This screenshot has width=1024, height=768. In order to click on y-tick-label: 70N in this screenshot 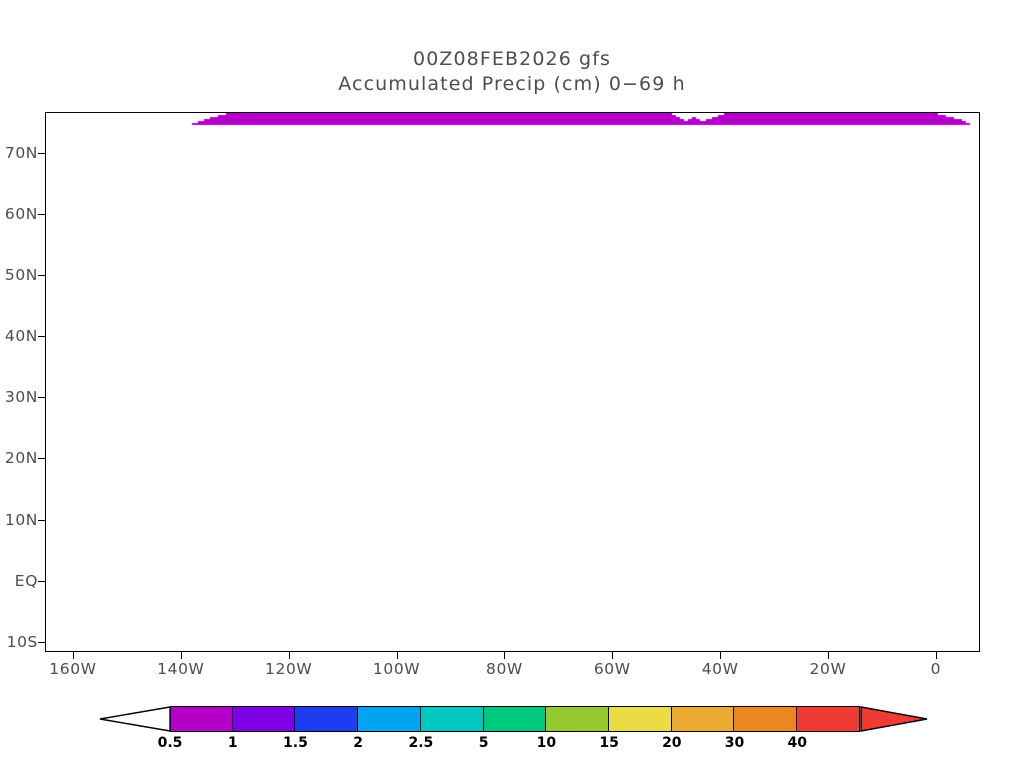, I will do `click(21, 152)`.